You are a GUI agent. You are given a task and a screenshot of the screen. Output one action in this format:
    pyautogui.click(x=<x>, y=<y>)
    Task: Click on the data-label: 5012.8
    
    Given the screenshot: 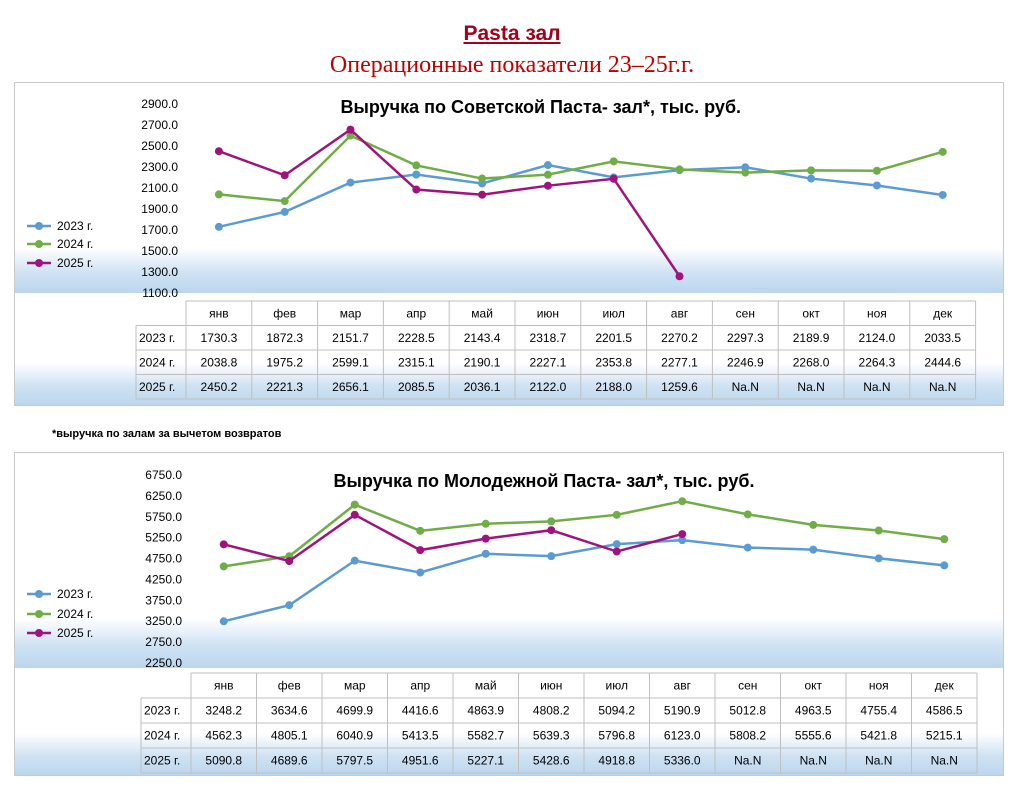 What is the action you would take?
    pyautogui.click(x=747, y=711)
    